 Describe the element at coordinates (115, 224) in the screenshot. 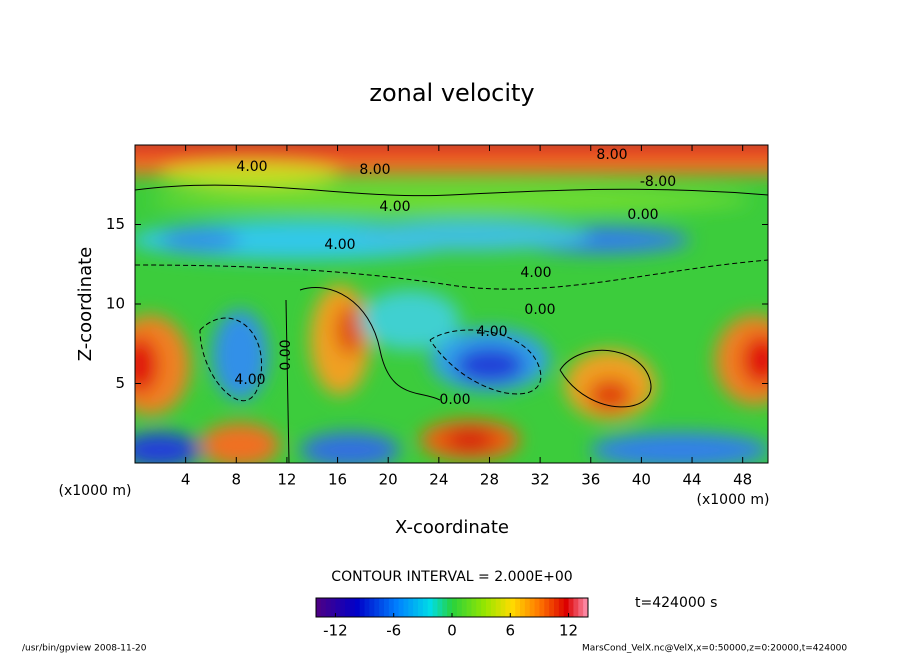

I see `y-tick-label: 15` at that location.